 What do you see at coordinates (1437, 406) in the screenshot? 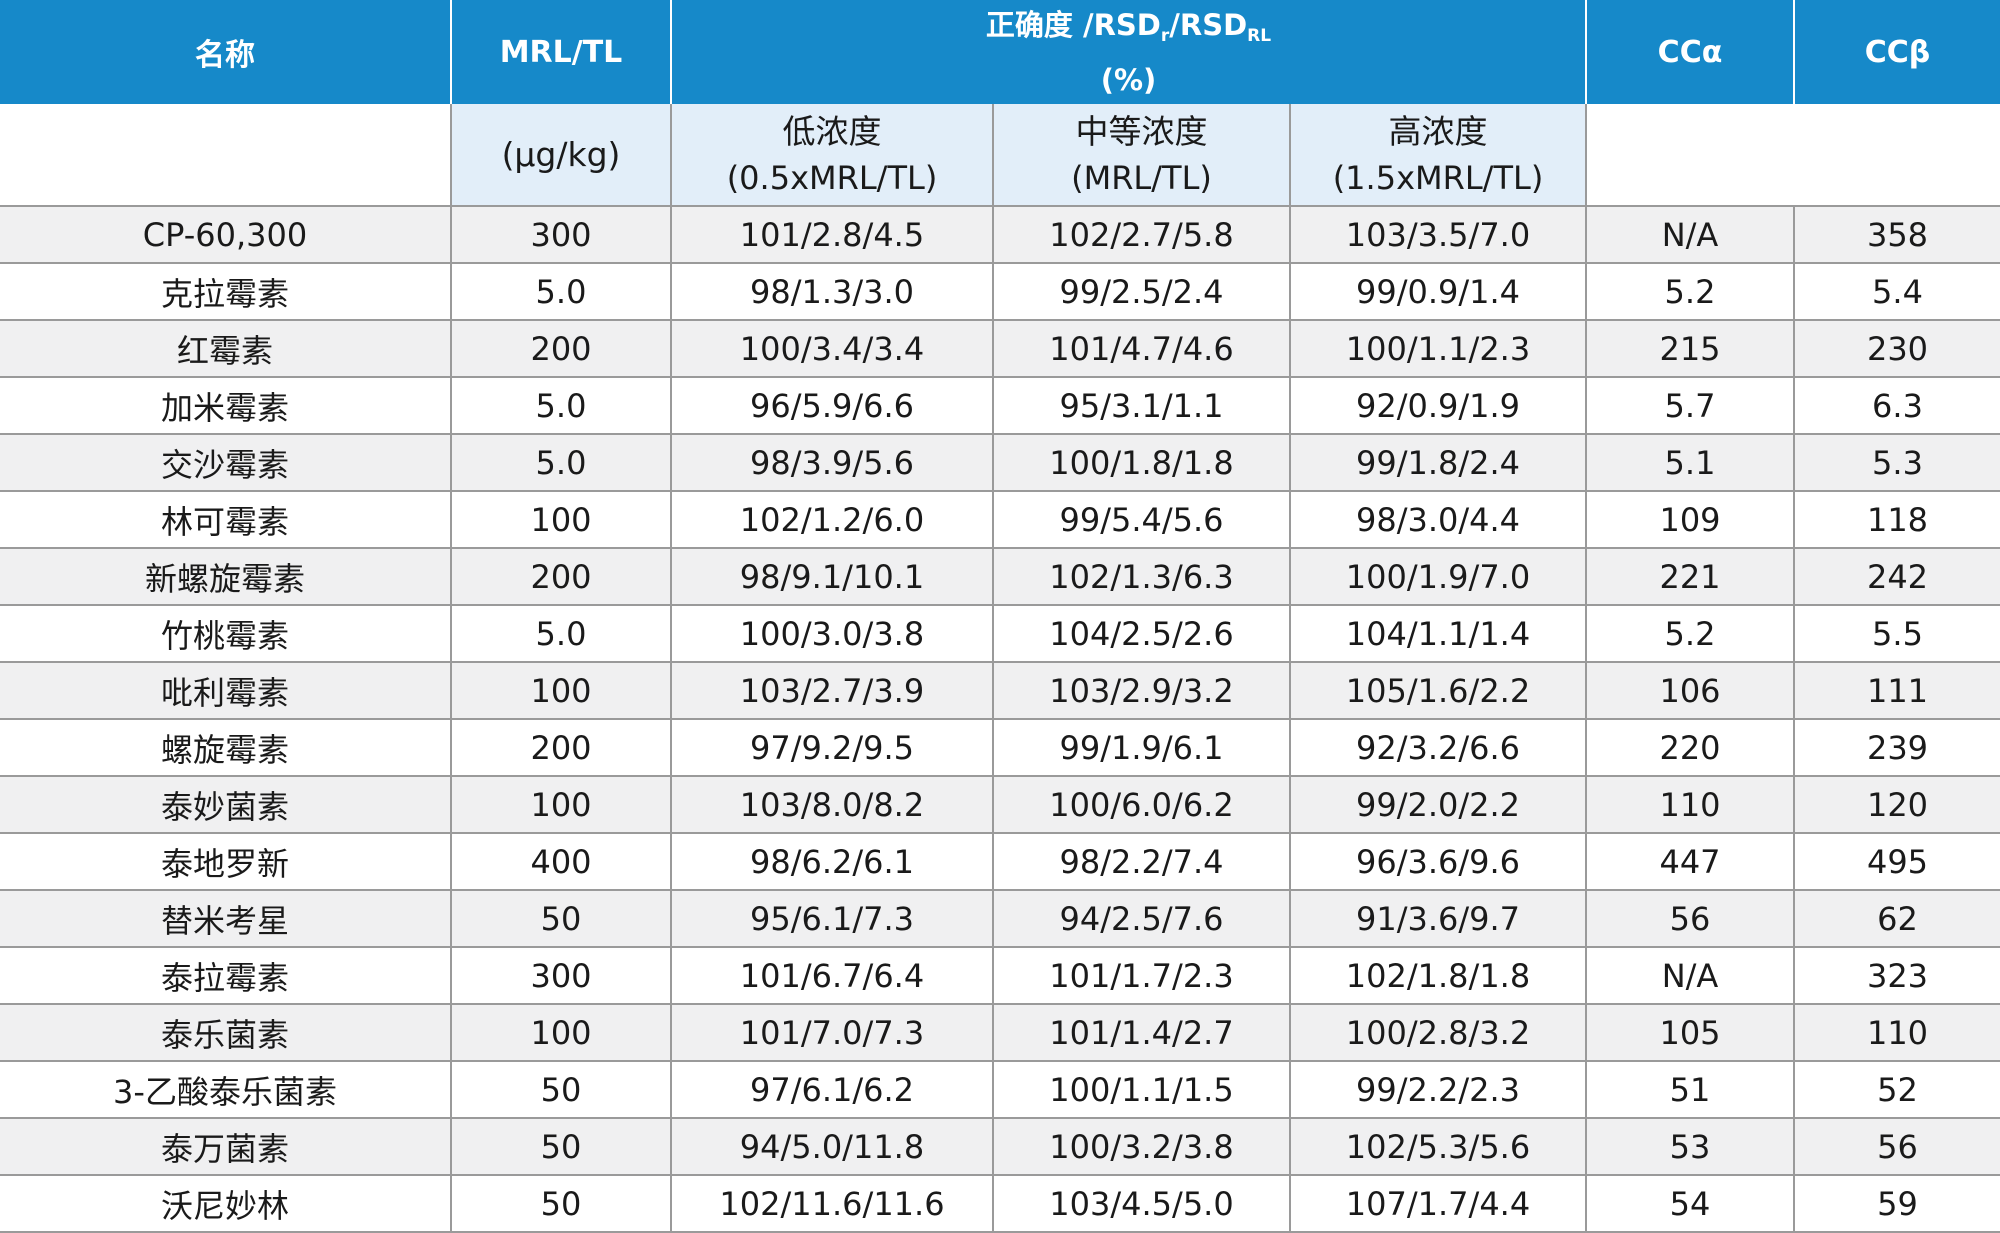
I see `cell-high: 92/0.9/1.9` at bounding box center [1437, 406].